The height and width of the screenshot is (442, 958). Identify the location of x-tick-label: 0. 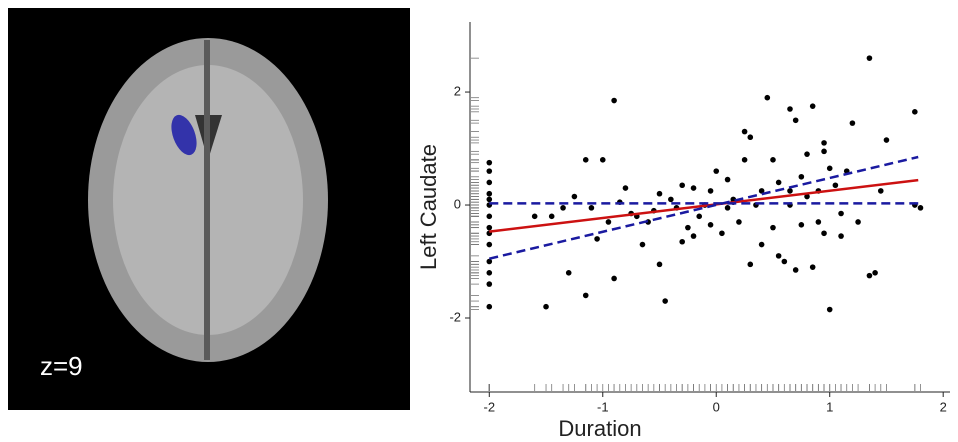
(716, 406).